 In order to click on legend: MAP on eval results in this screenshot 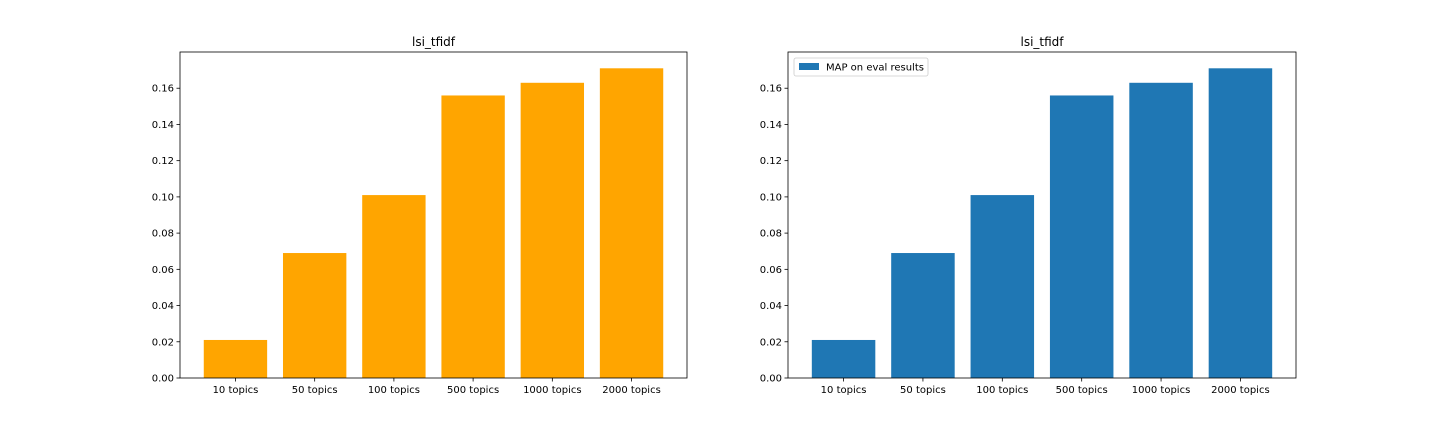, I will do `click(861, 67)`.